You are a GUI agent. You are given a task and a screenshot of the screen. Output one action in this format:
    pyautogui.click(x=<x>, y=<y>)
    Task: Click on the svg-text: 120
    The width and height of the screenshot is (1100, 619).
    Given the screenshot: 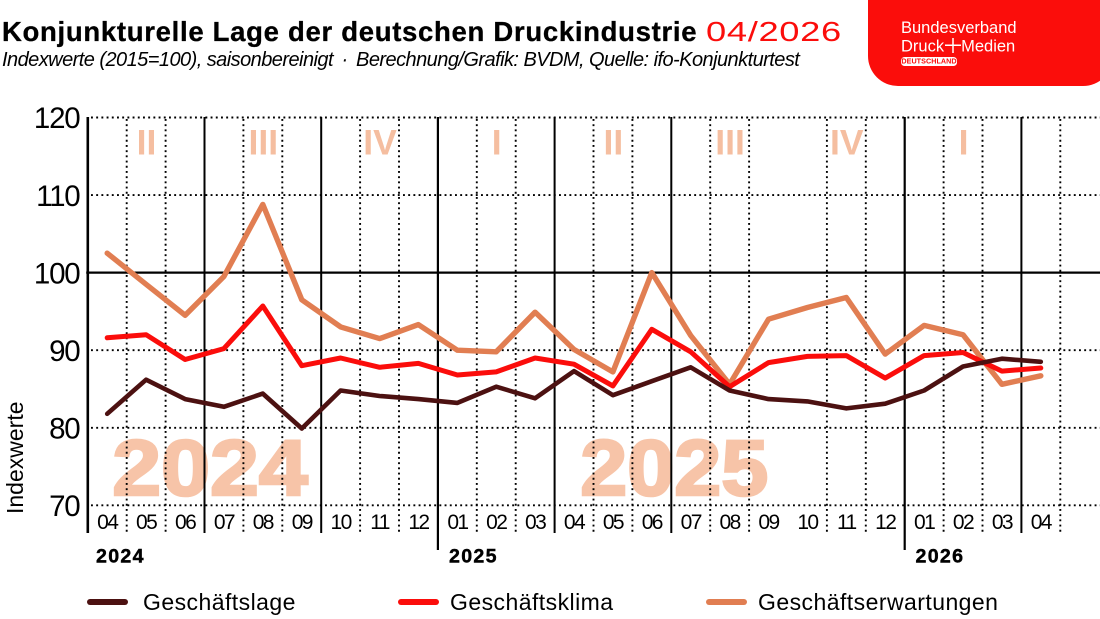 What is the action you would take?
    pyautogui.click(x=57, y=118)
    